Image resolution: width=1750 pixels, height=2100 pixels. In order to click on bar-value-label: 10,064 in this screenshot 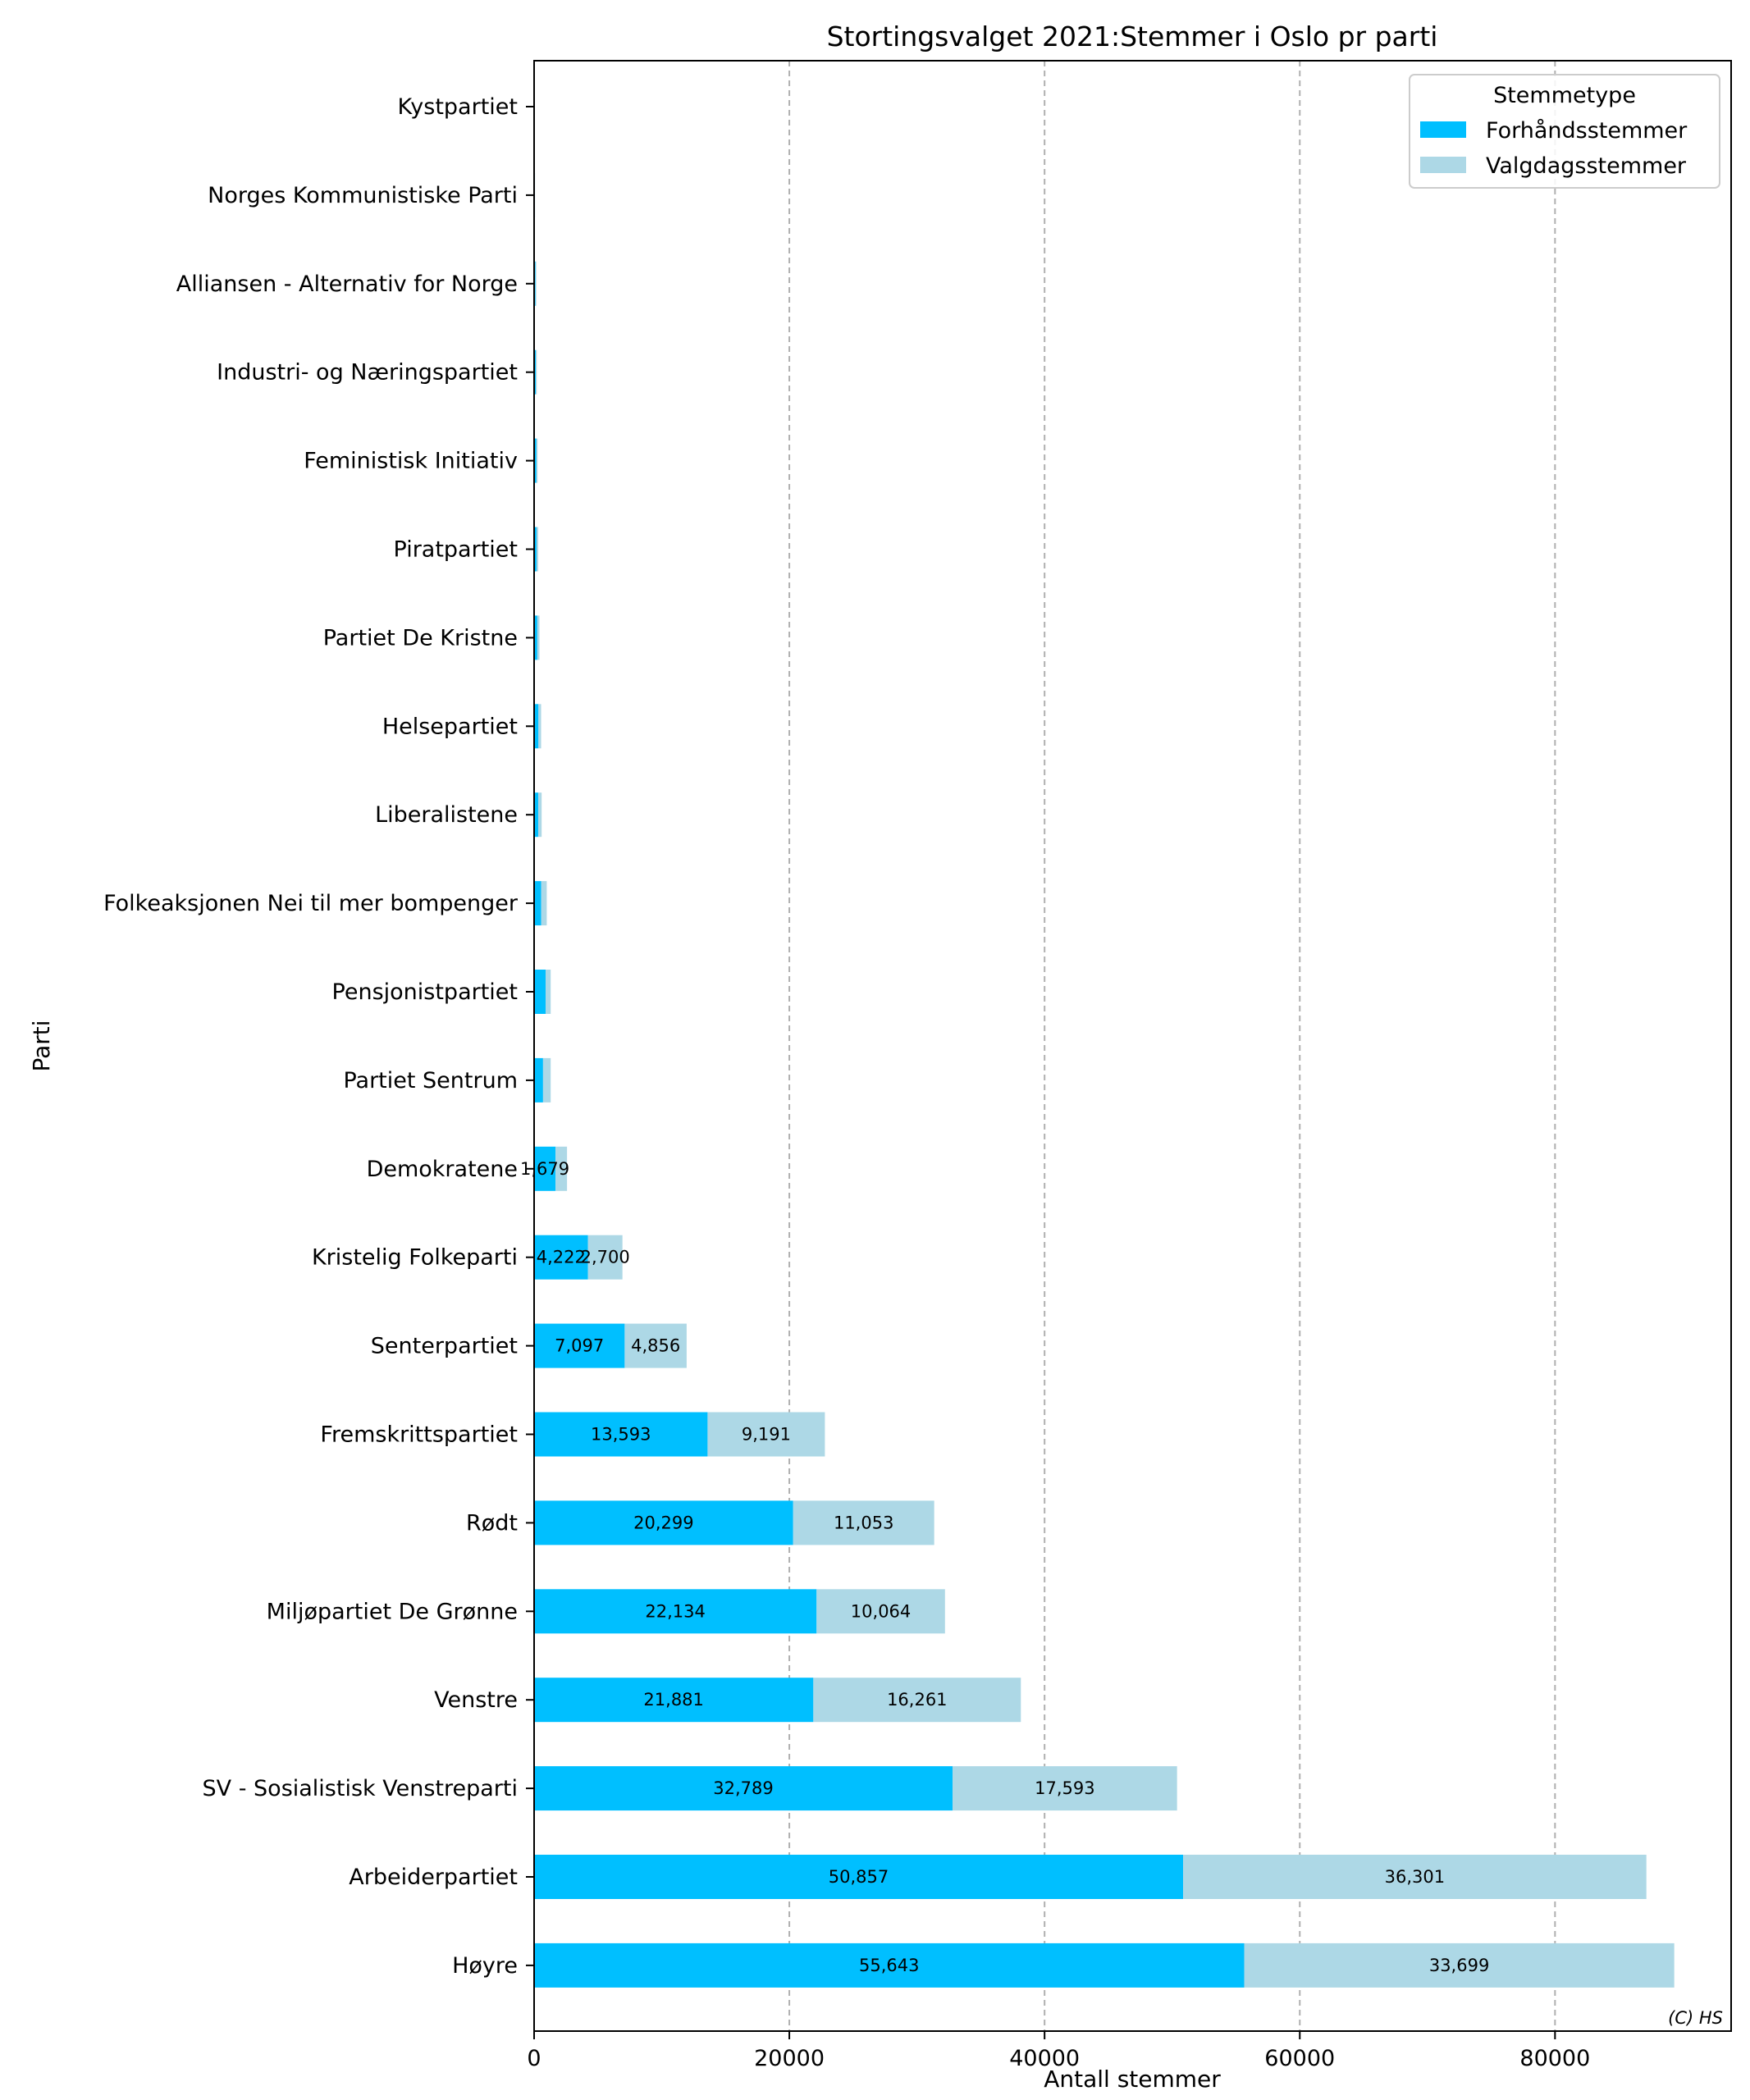, I will do `click(881, 1611)`.